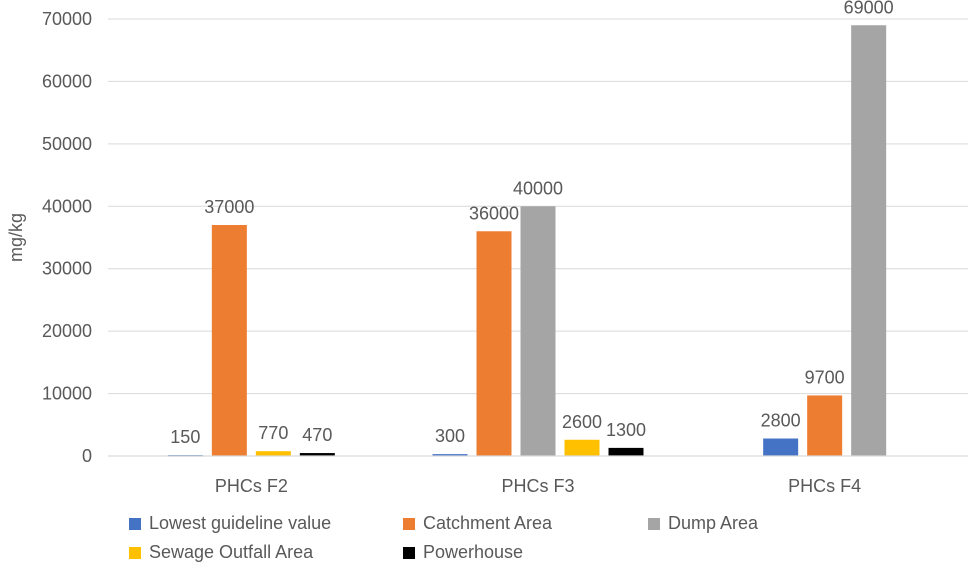 Image resolution: width=969 pixels, height=576 pixels. I want to click on y-tick-label: 30000, so click(67, 269).